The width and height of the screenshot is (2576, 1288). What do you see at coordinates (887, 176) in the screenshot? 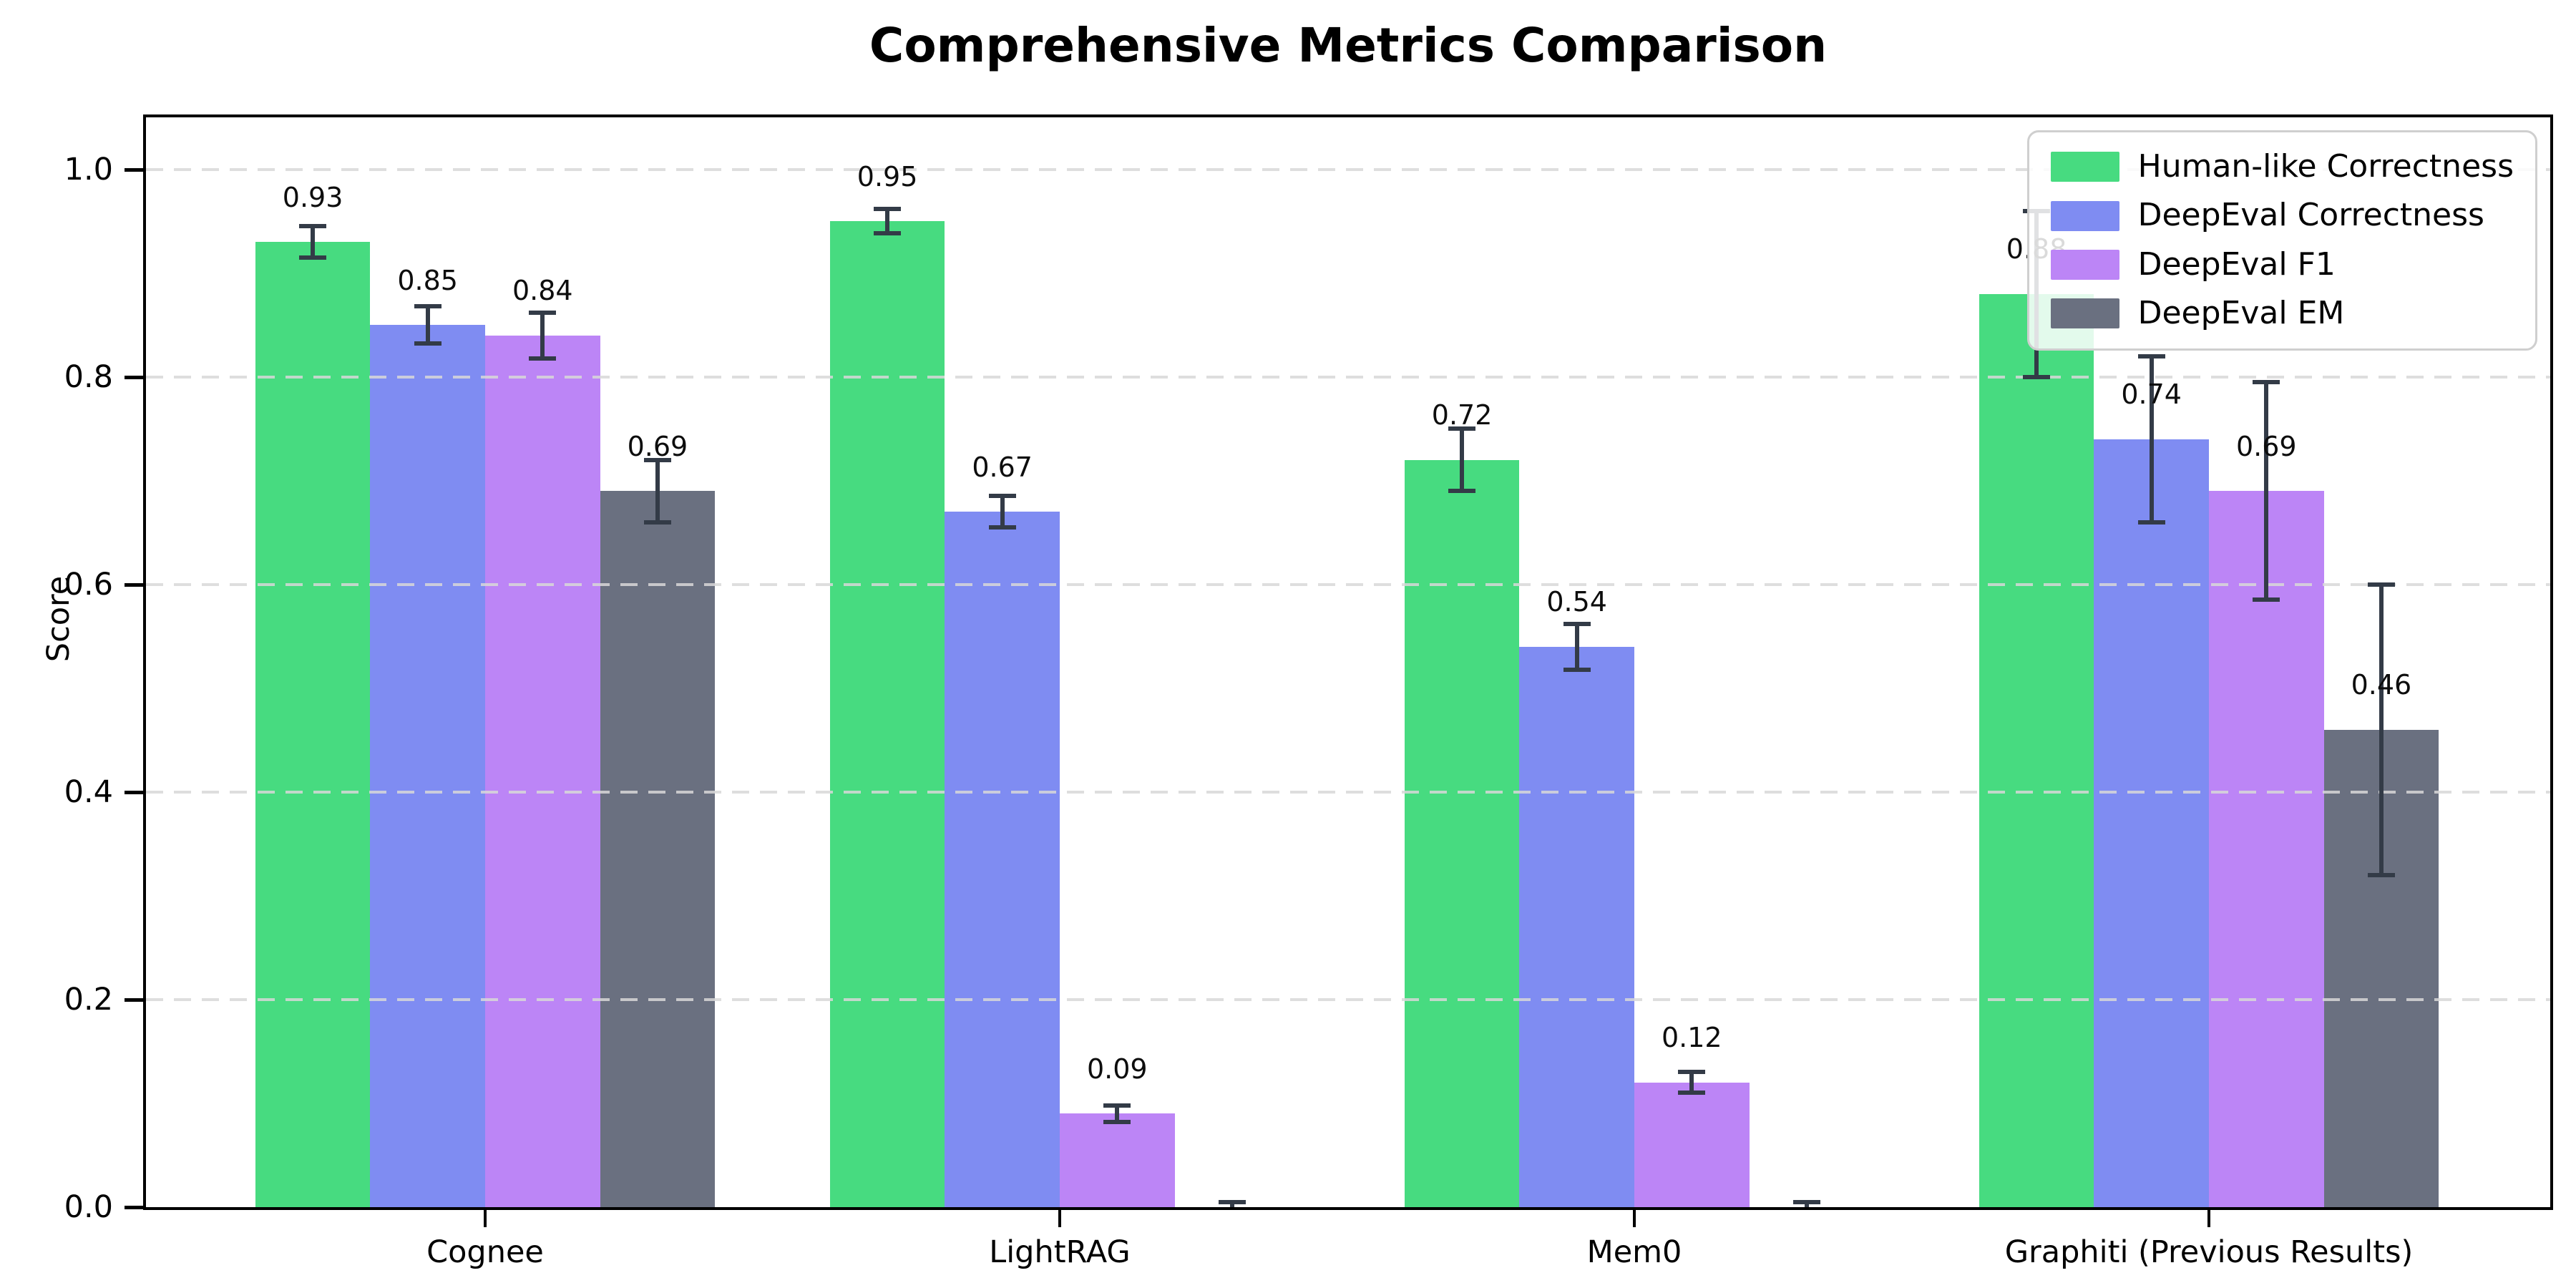
I see `bar-value-label: 0.95` at bounding box center [887, 176].